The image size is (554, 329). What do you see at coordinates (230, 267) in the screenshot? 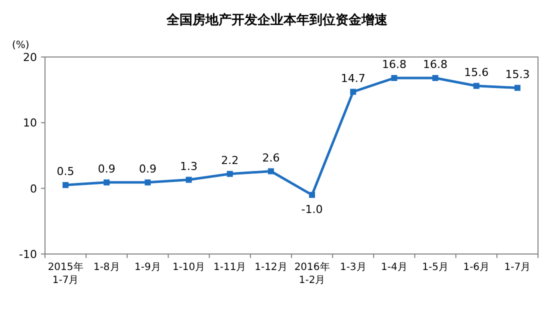
I see `x-tick-label: 1-11月` at bounding box center [230, 267].